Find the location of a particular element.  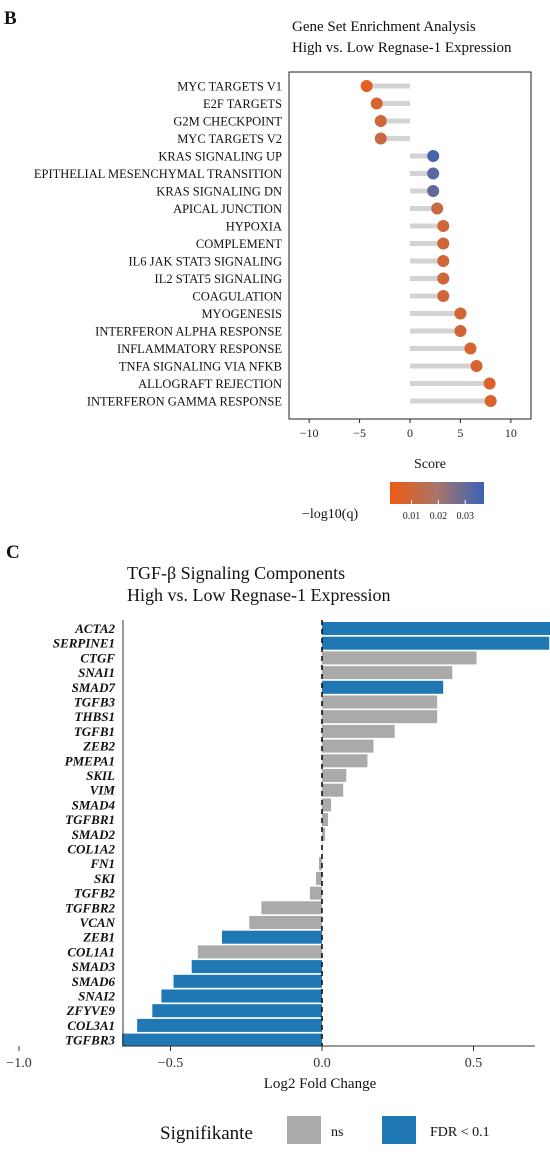

gsea-category-label: ALLOGRAFT REJECTION is located at coordinates (210, 384).